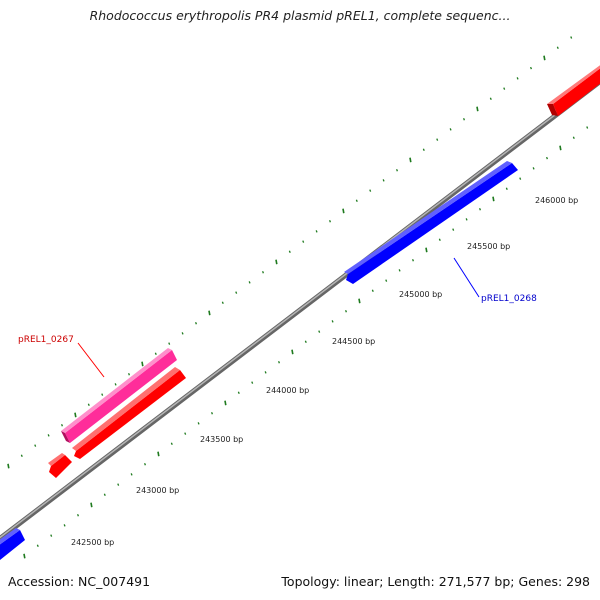 Image resolution: width=600 pixels, height=600 pixels. I want to click on tick-label-245000: 245000 bp, so click(420, 294).